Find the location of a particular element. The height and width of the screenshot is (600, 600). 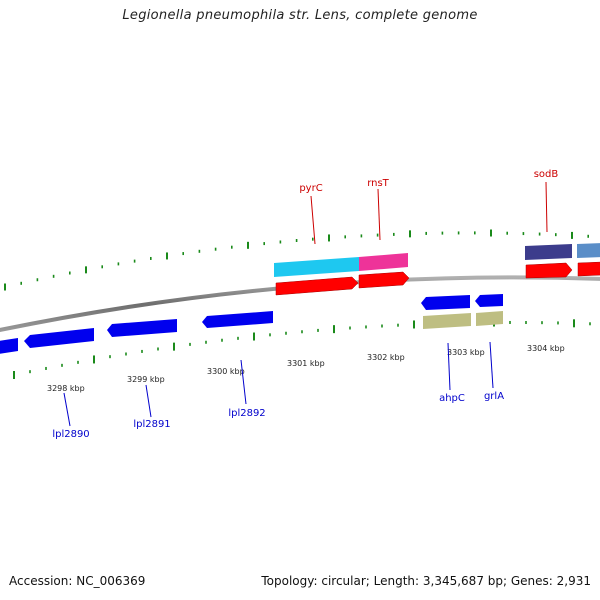

reverse-gene-labels: lpl2890 lpl2891 lpl2892 ahpC grlA is located at coordinates (278, 390).